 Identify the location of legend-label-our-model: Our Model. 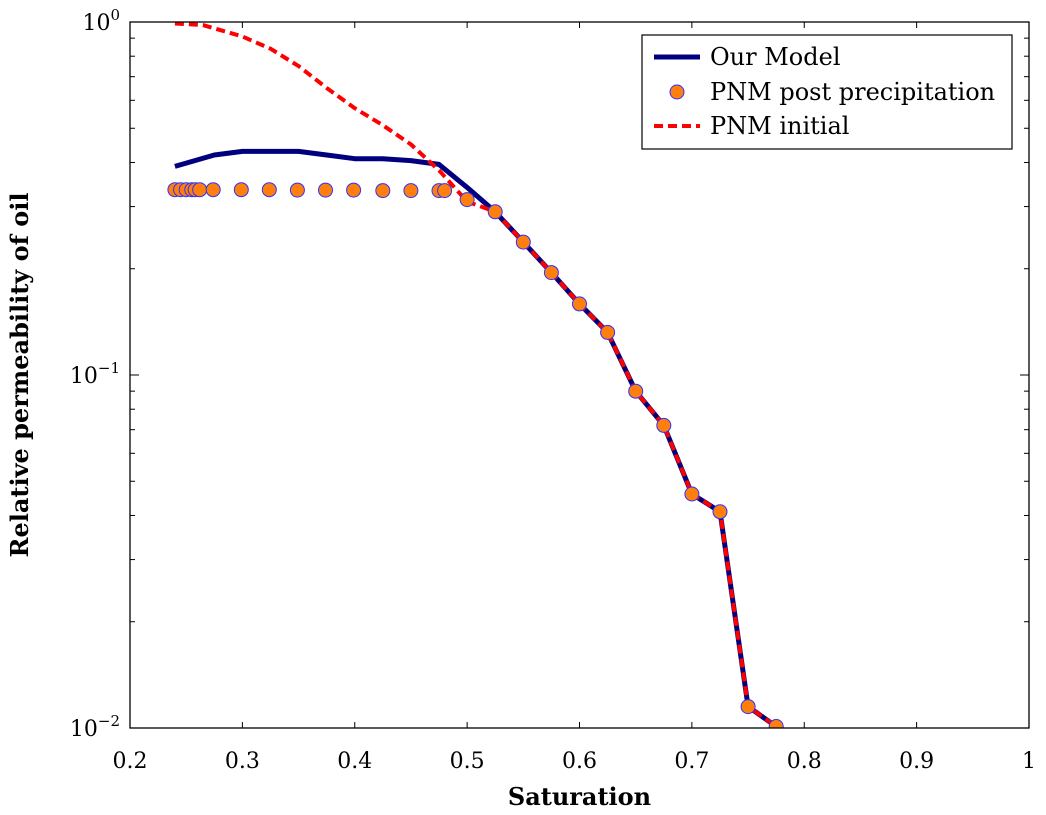
(775, 57).